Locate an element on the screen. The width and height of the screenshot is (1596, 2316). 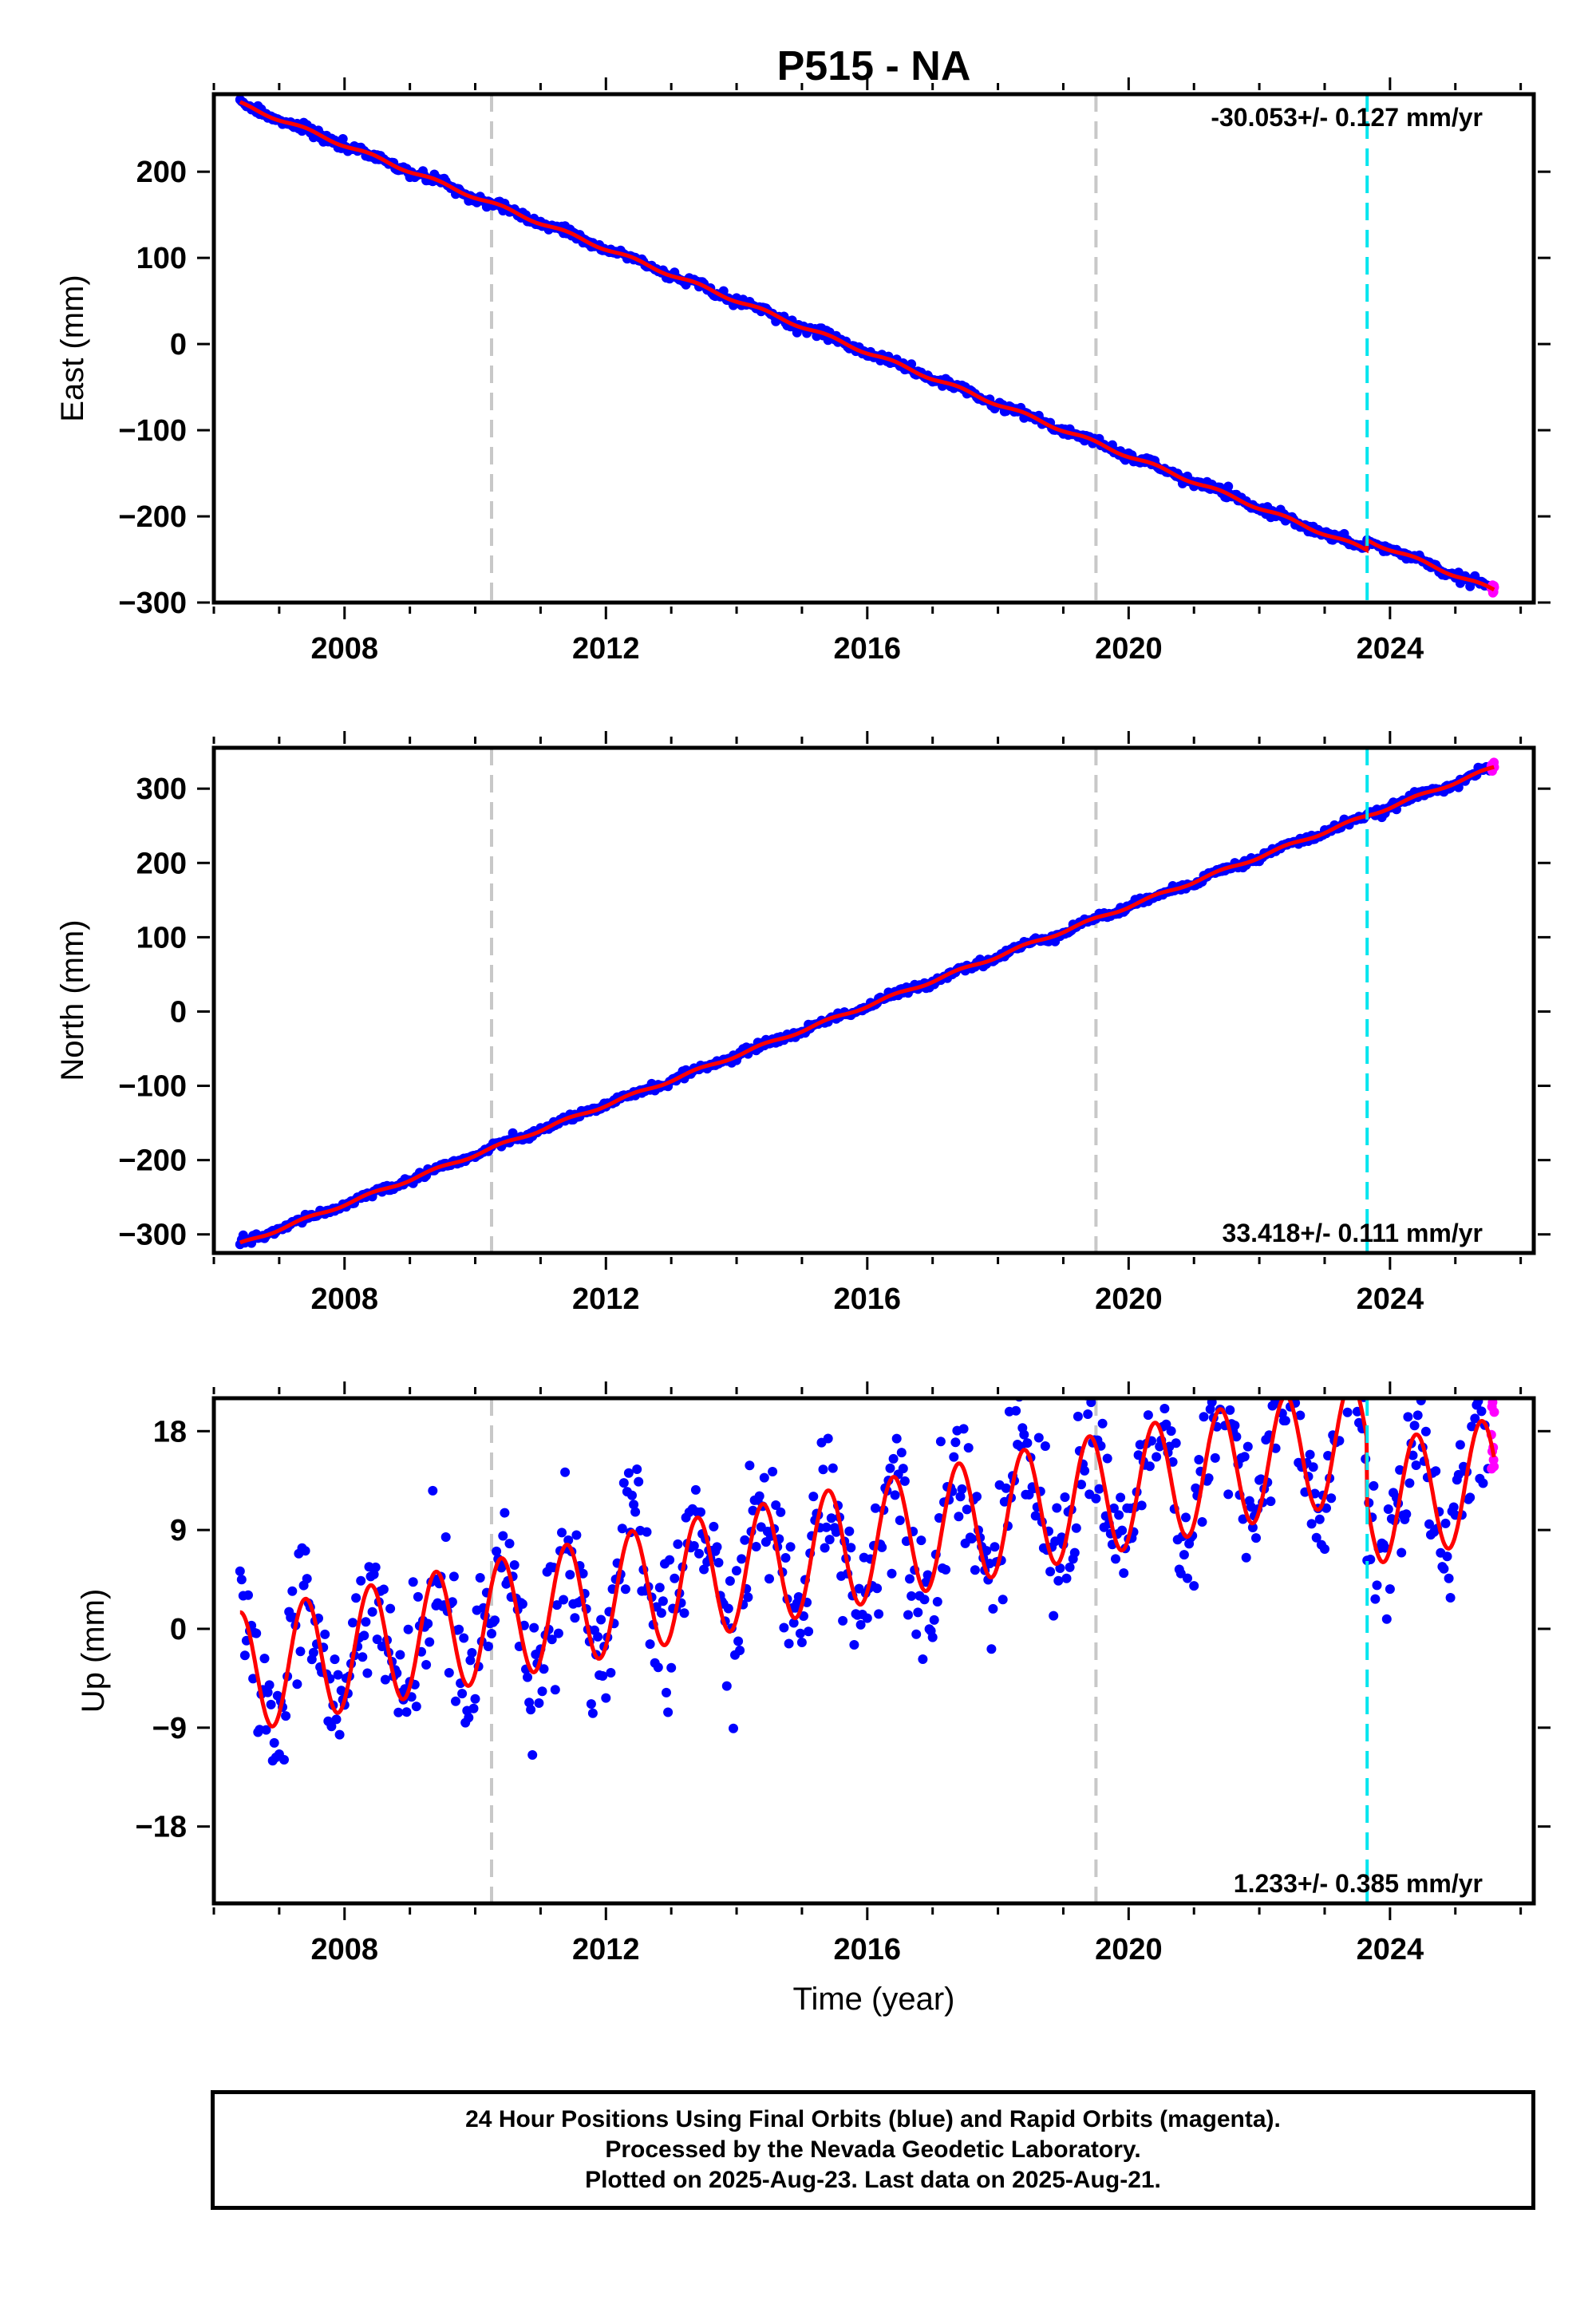
x-axis-label: Time (year) is located at coordinates (874, 1999).